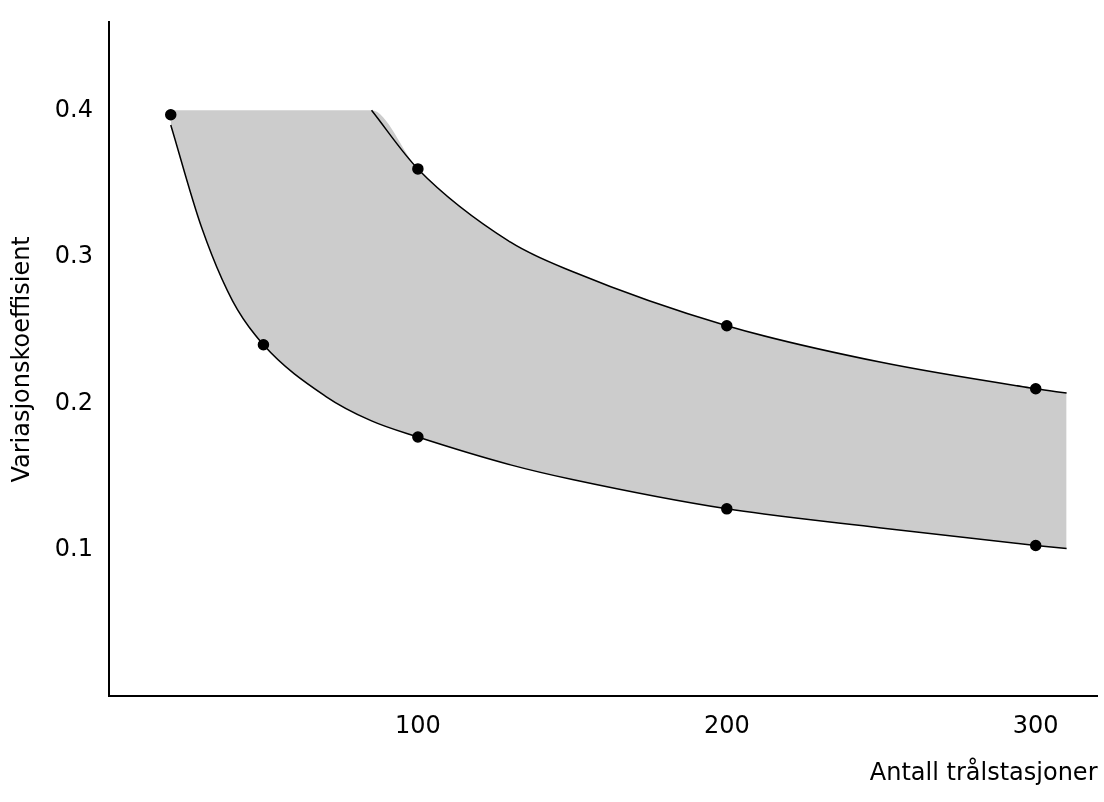 This screenshot has width=1104, height=802. I want to click on point, so click(171, 114).